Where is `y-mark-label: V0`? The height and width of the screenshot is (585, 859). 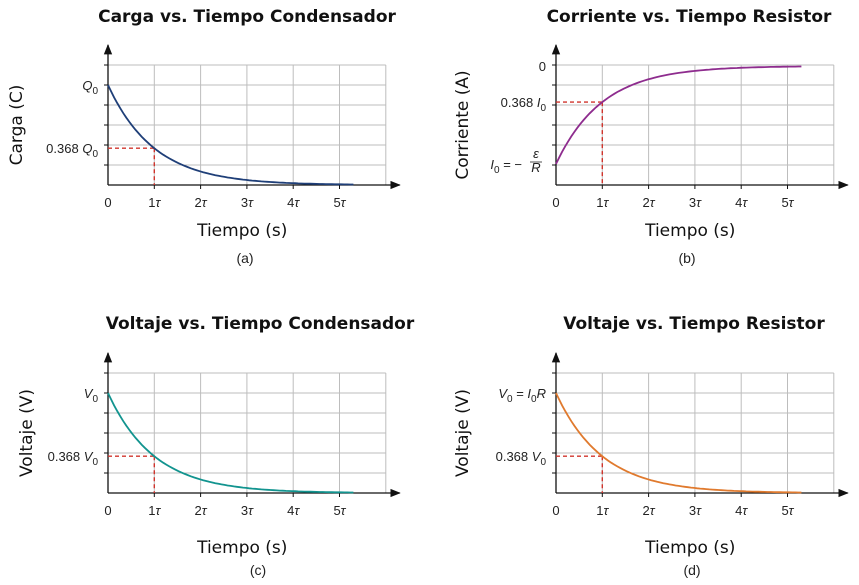 y-mark-label: V0 is located at coordinates (91, 395).